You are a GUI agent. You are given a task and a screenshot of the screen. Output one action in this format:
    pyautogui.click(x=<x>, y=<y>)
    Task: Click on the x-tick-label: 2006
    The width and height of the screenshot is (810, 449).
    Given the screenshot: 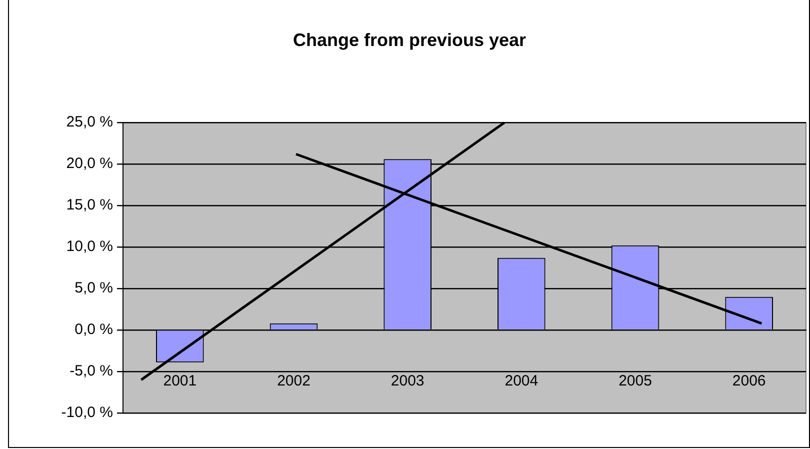 What is the action you would take?
    pyautogui.click(x=749, y=381)
    